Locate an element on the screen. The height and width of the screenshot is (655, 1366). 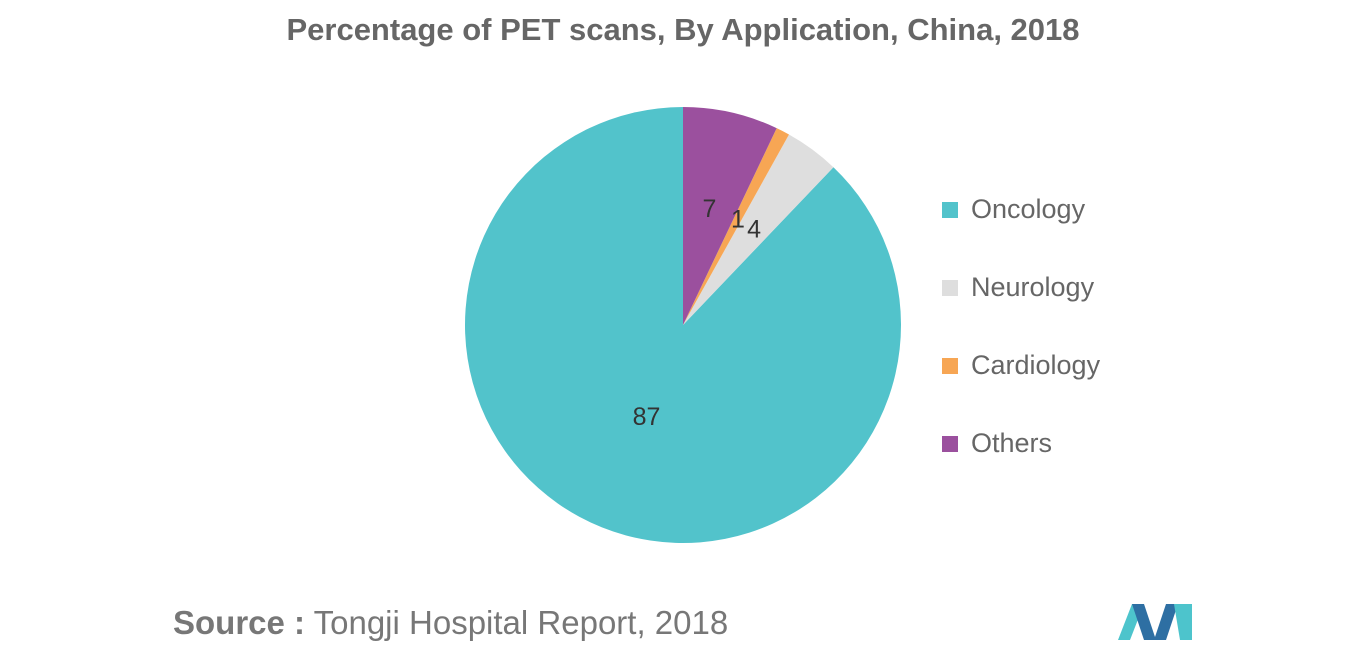
pie-slice-neurology is located at coordinates (758, 229).